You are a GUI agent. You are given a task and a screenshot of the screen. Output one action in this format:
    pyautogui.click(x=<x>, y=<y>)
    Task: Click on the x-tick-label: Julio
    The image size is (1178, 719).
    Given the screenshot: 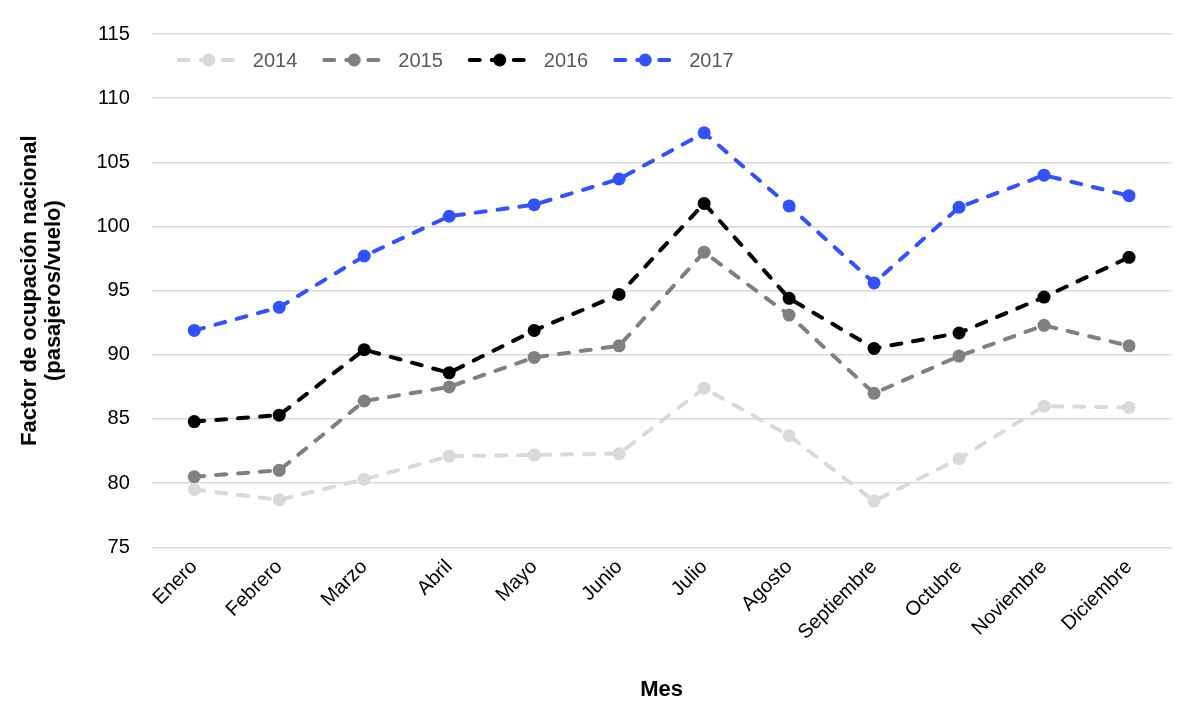 What is the action you would take?
    pyautogui.click(x=688, y=577)
    